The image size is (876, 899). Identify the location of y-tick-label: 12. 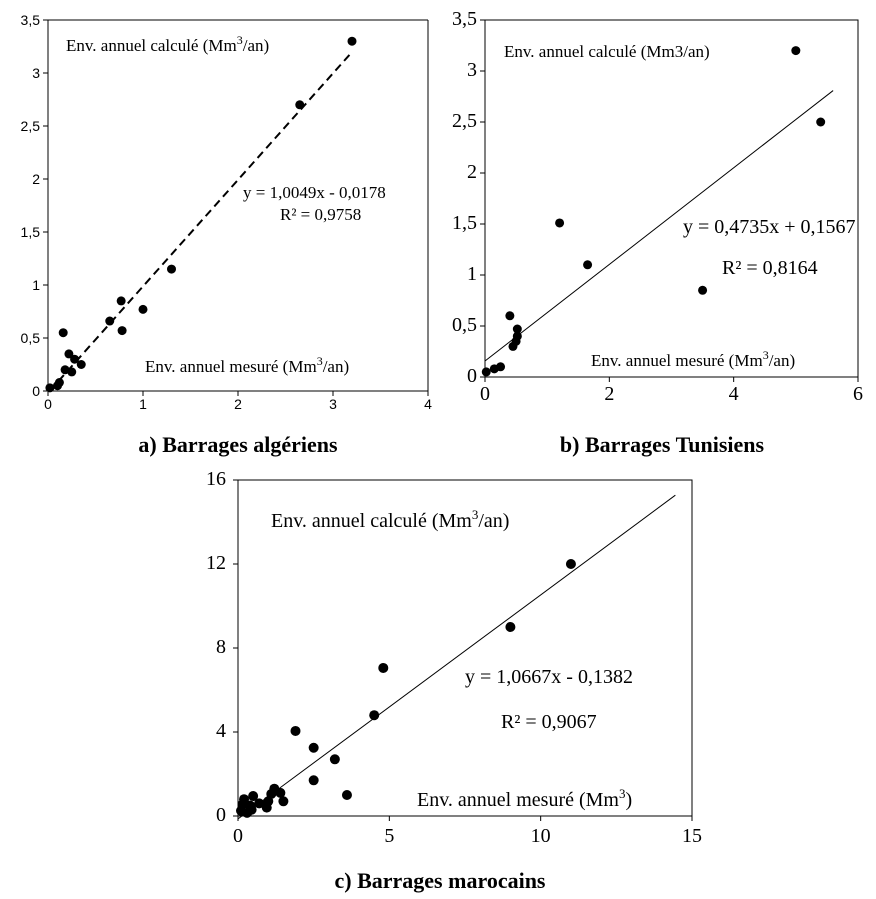
(216, 563).